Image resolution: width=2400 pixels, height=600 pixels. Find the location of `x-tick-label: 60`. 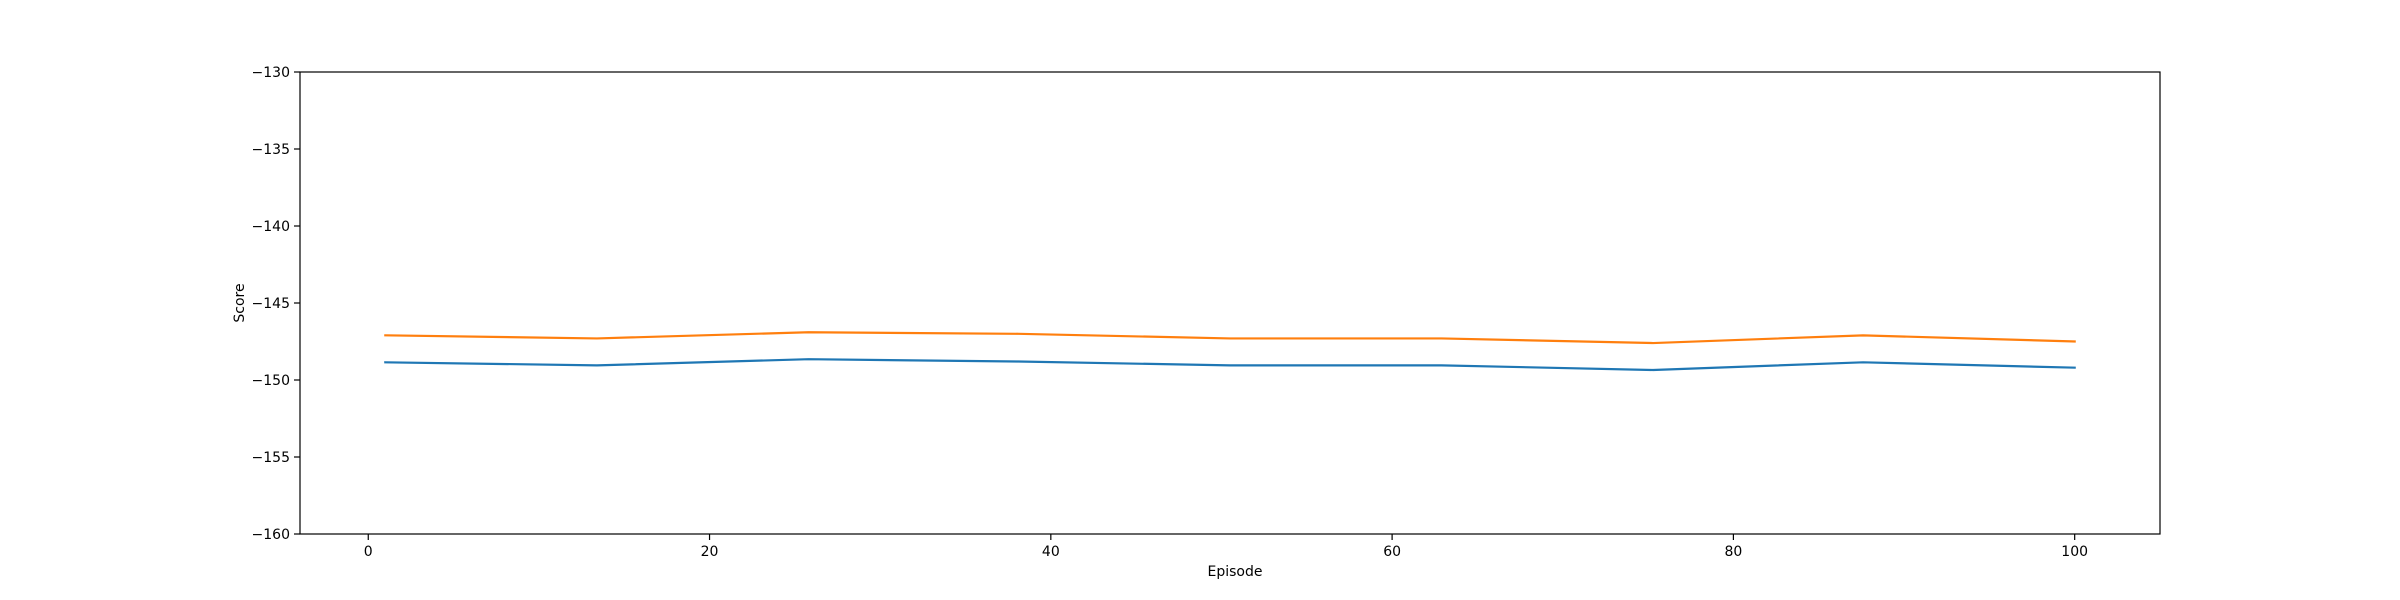

x-tick-label: 60 is located at coordinates (1392, 552).